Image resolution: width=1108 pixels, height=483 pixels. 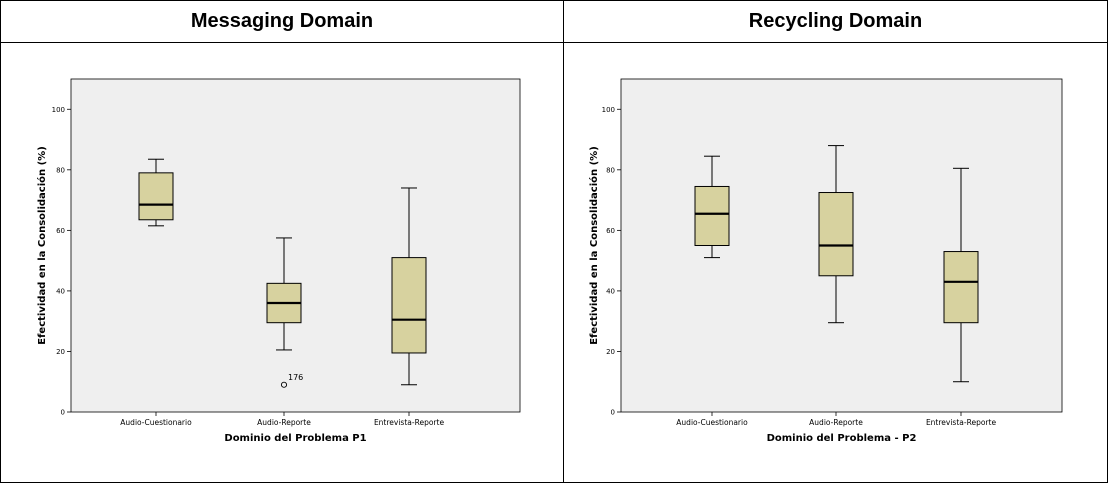 I want to click on messaging-header: Messaging Domain, so click(x=282, y=22).